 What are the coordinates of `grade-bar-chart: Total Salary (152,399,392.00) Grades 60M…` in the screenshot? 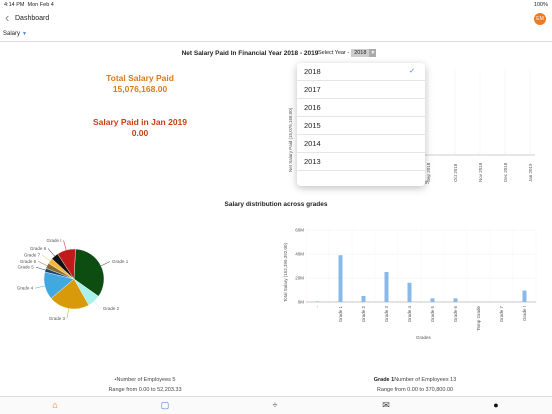 It's located at (410, 284).